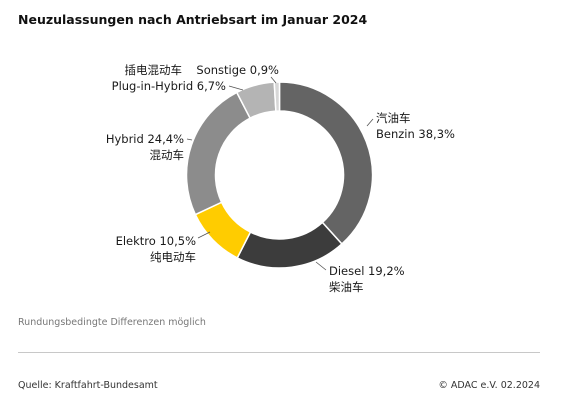 The image size is (567, 404). What do you see at coordinates (321, 266) in the screenshot?
I see `leader-line-diesel` at bounding box center [321, 266].